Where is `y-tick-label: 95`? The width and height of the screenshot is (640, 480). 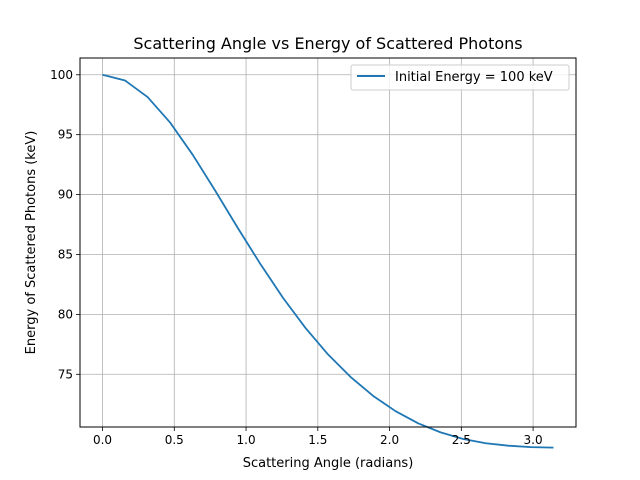 y-tick-label: 95 is located at coordinates (65, 135).